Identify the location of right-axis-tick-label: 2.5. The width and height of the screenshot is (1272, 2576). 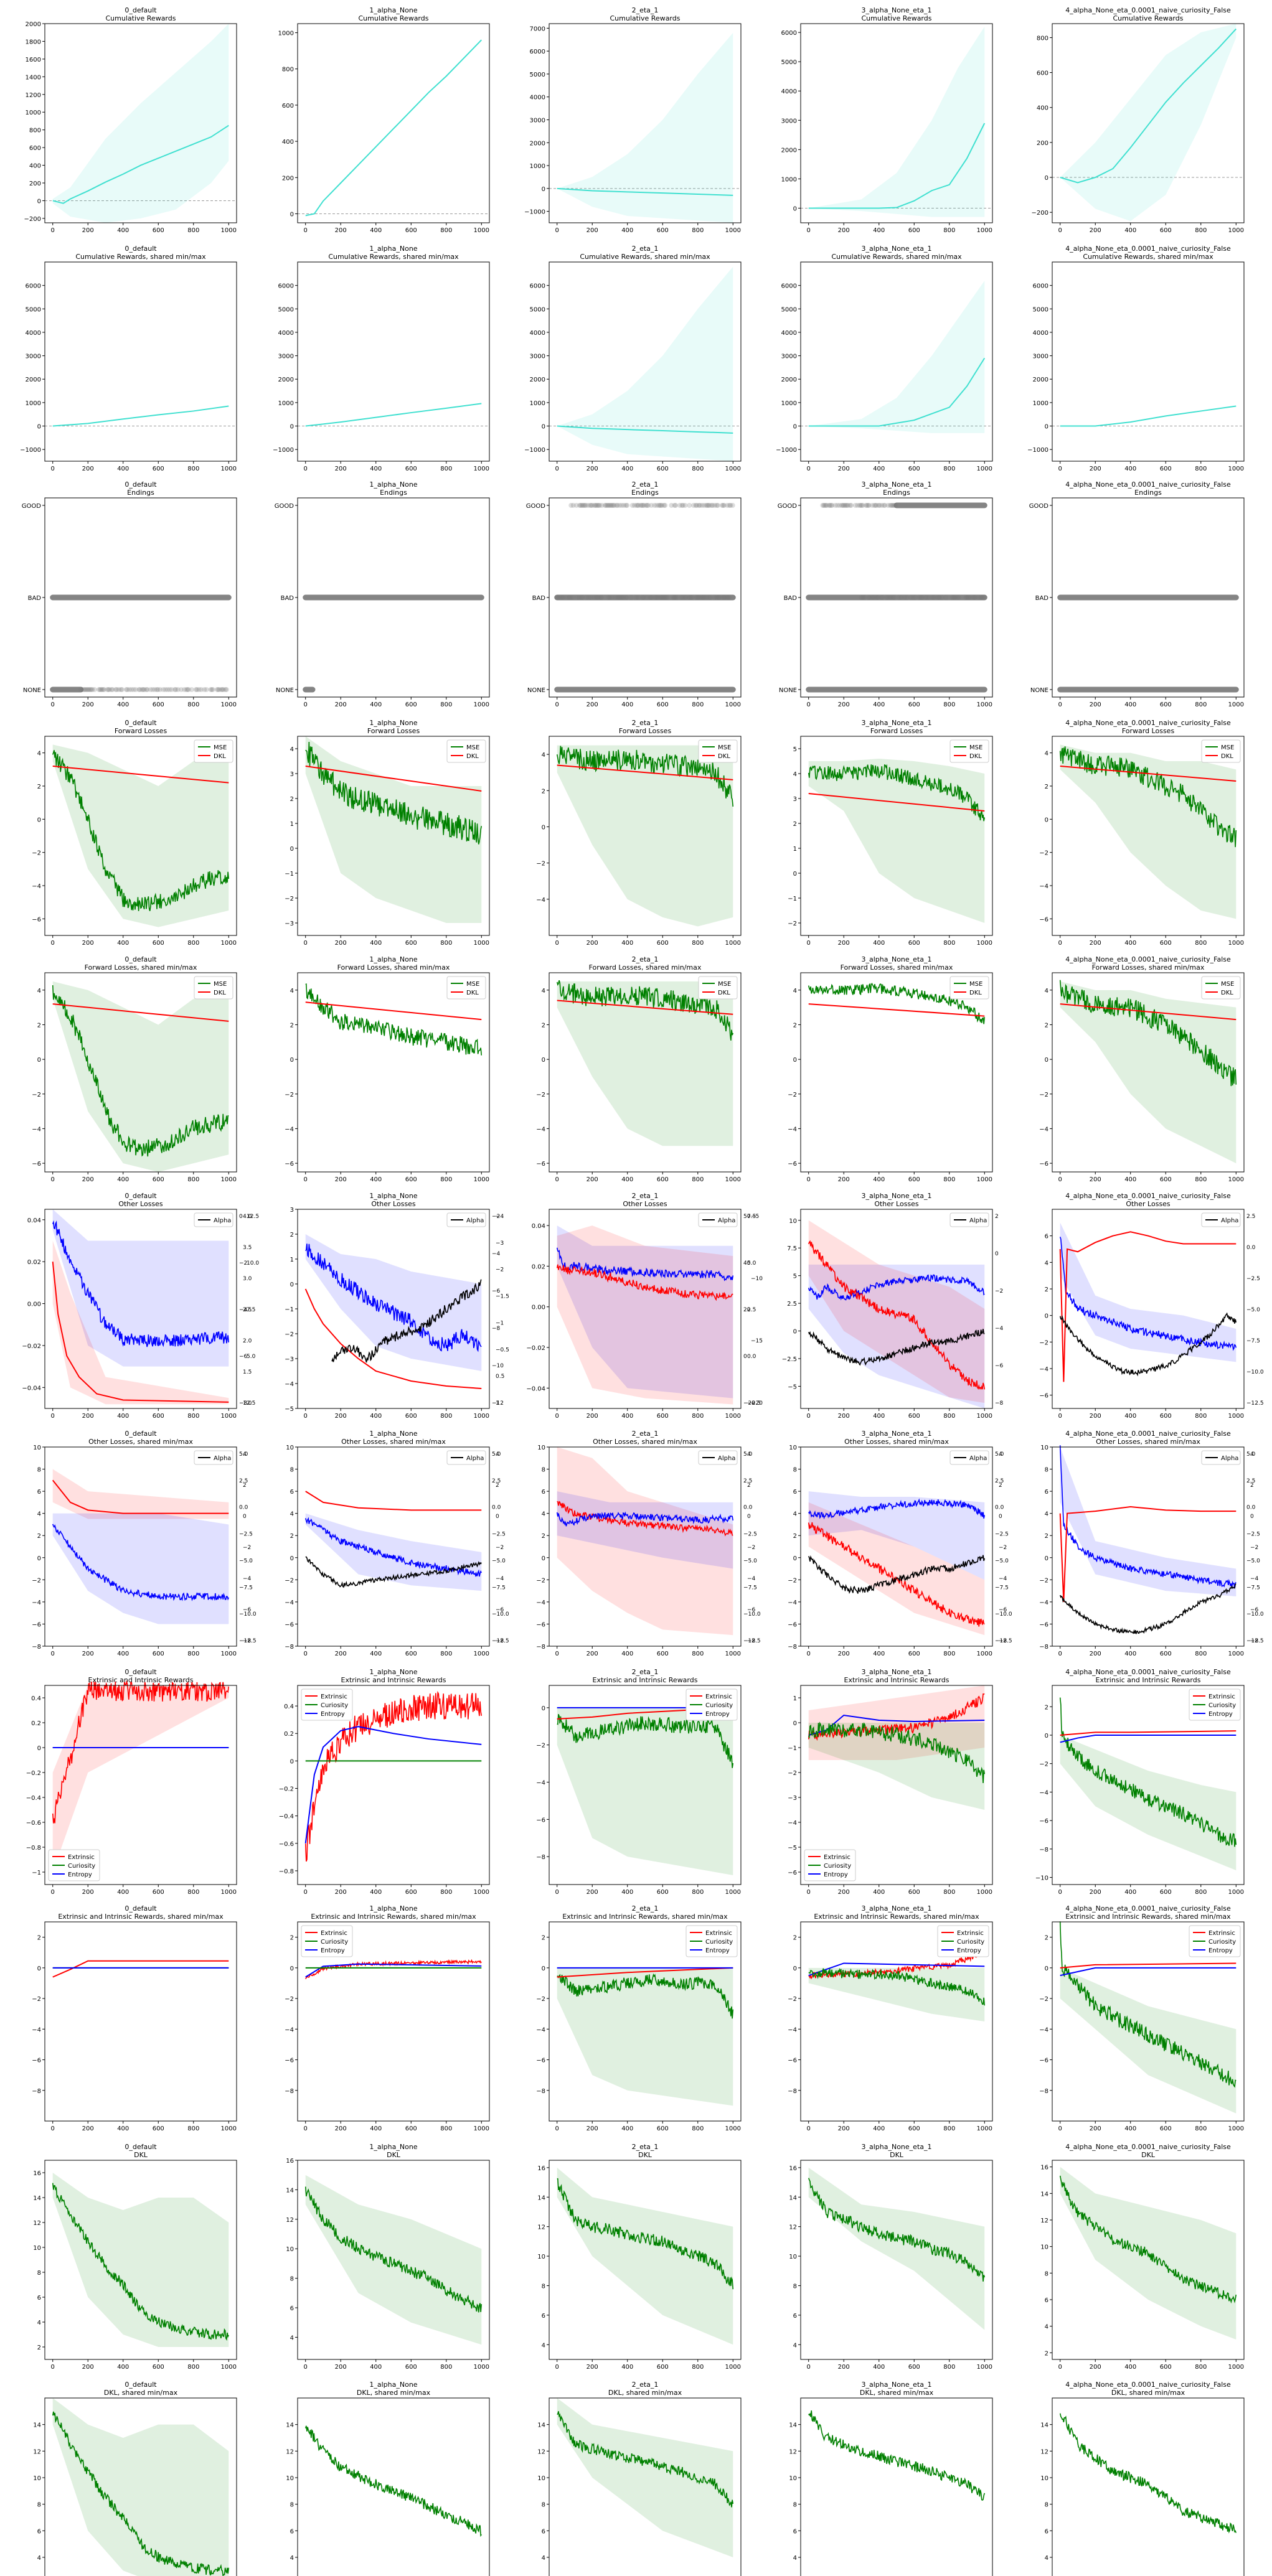
(1250, 1217).